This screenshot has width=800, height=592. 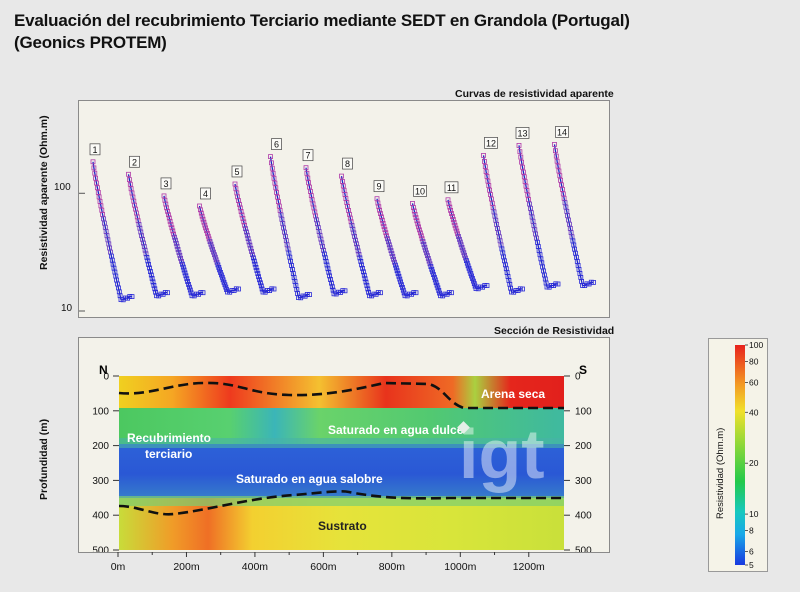 What do you see at coordinates (583, 481) in the screenshot?
I see `depth-tick-label-right: 300` at bounding box center [583, 481].